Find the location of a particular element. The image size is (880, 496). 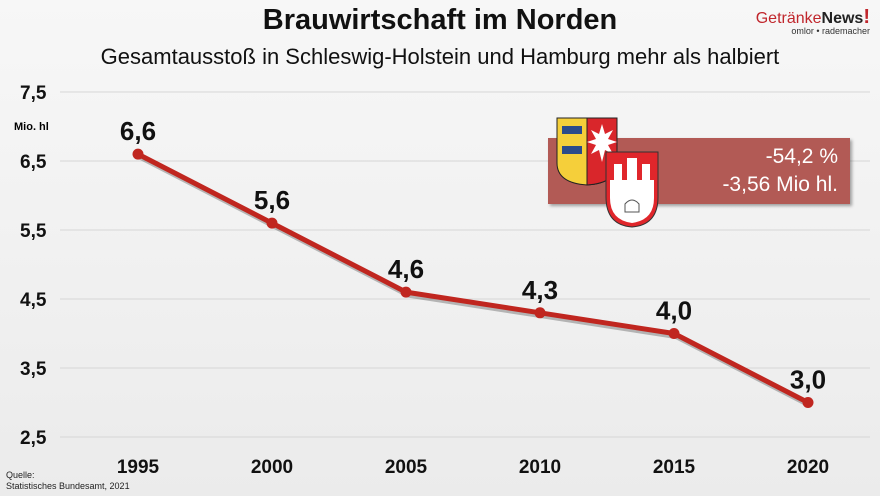

data-label: 3,0 is located at coordinates (808, 380).